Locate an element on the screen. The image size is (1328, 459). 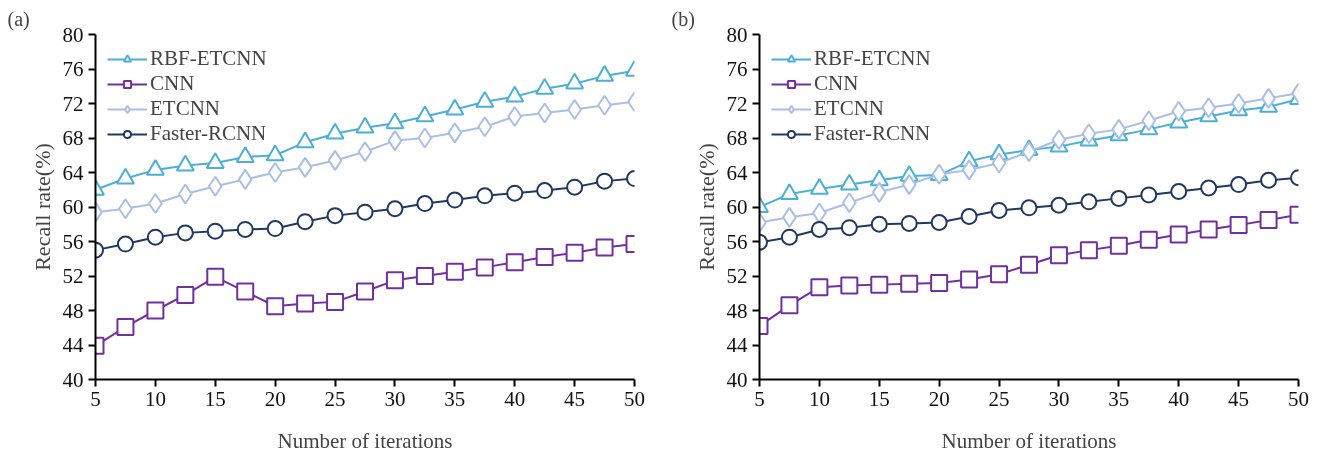
text: (a) is located at coordinates (18, 19).